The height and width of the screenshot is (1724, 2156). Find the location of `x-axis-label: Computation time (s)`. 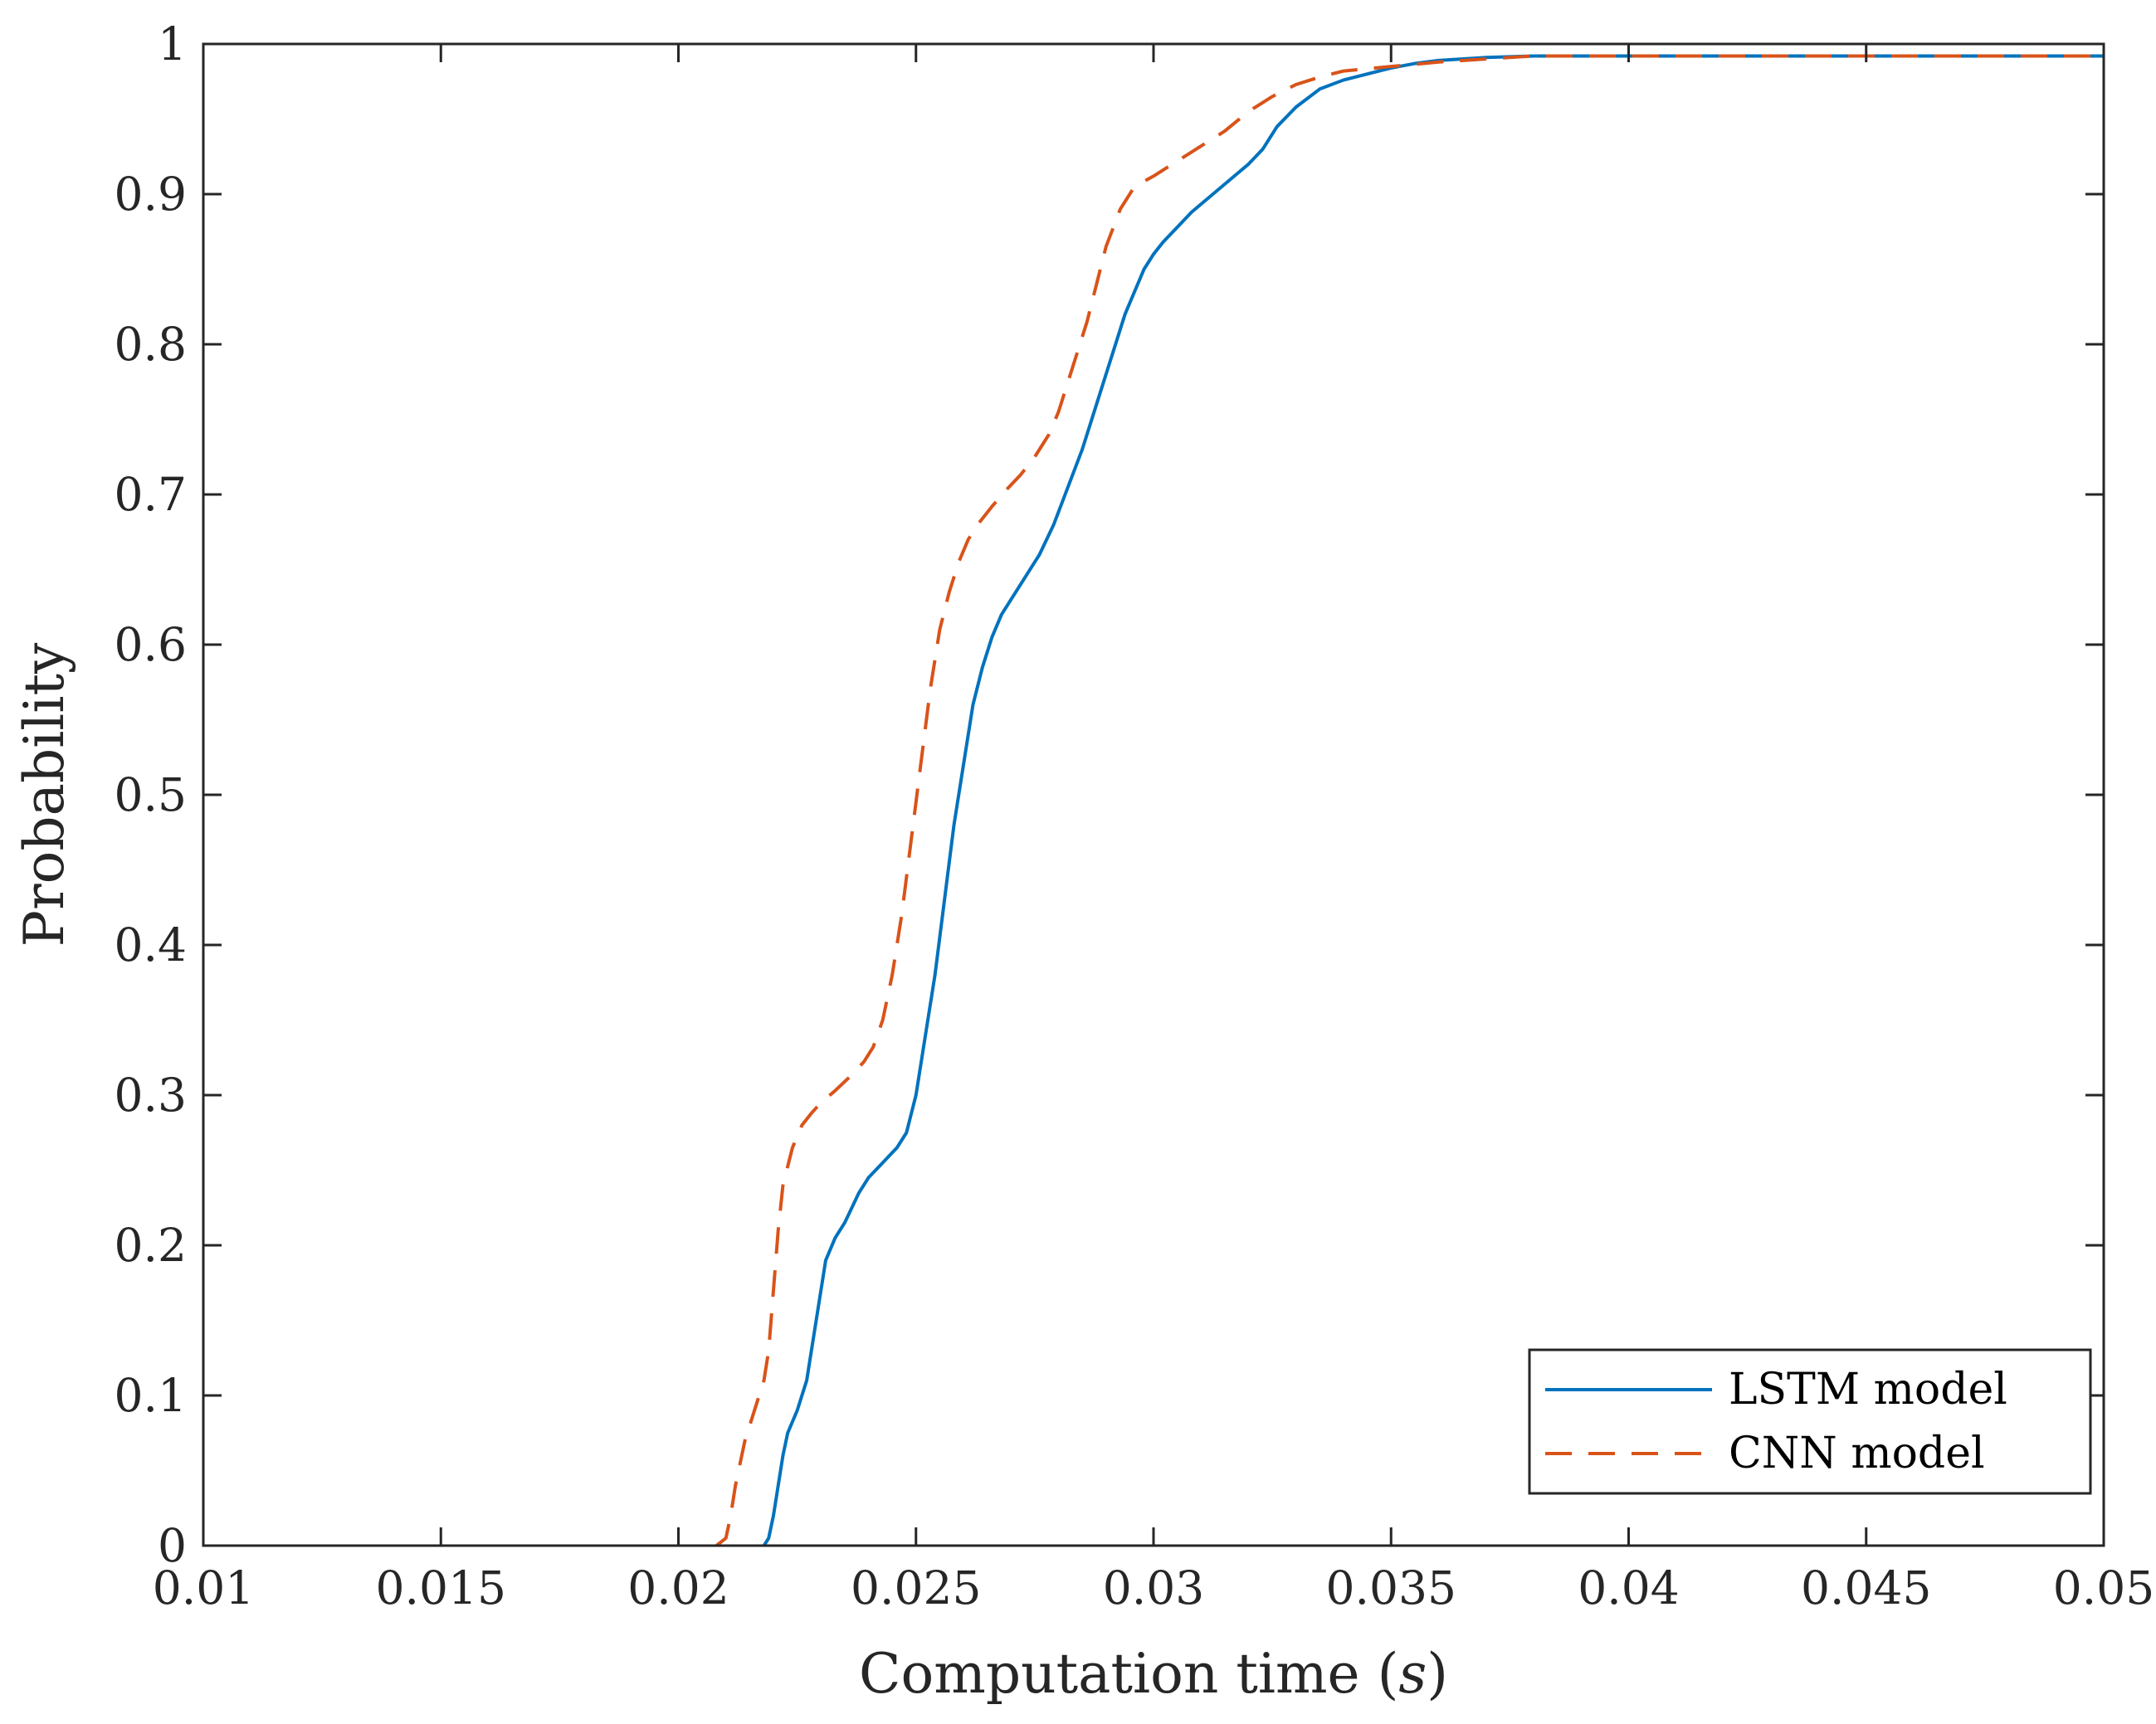

x-axis-label: Computation time (s) is located at coordinates (1154, 1674).